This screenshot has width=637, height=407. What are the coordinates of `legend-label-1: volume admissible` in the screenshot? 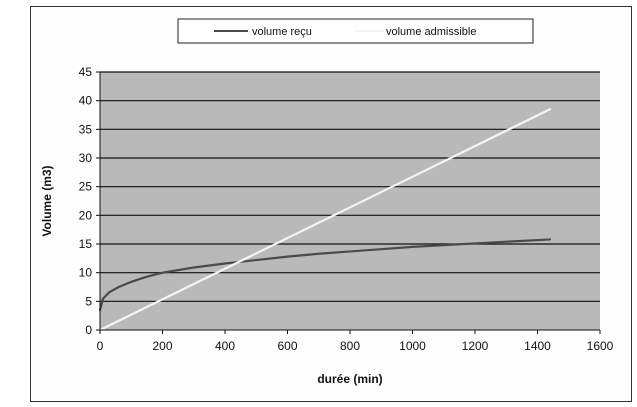 It's located at (431, 32).